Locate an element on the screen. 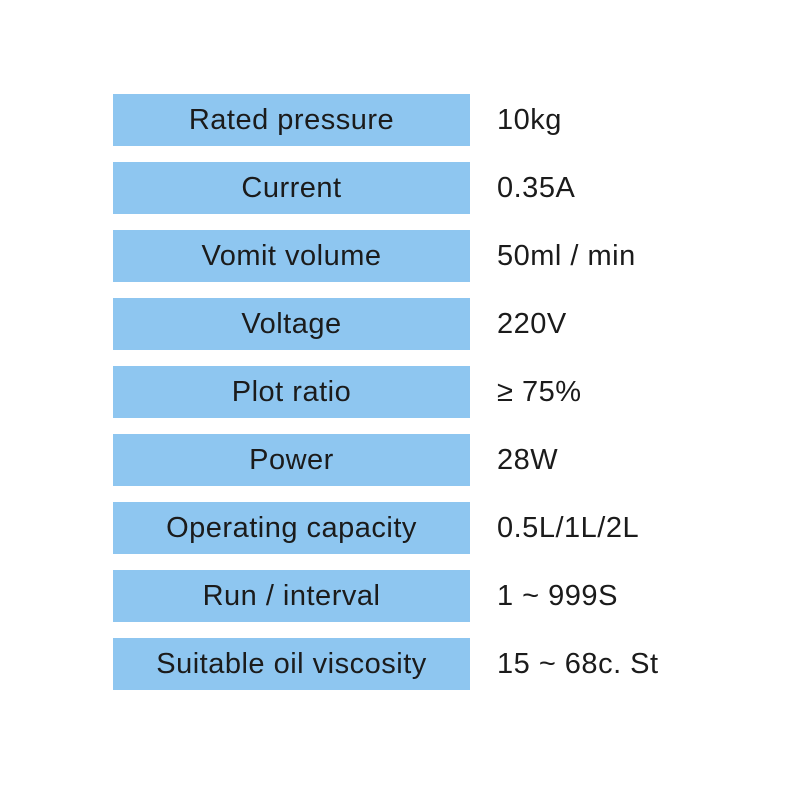 The height and width of the screenshot is (800, 800). spec-value: 50ml / min is located at coordinates (566, 255).